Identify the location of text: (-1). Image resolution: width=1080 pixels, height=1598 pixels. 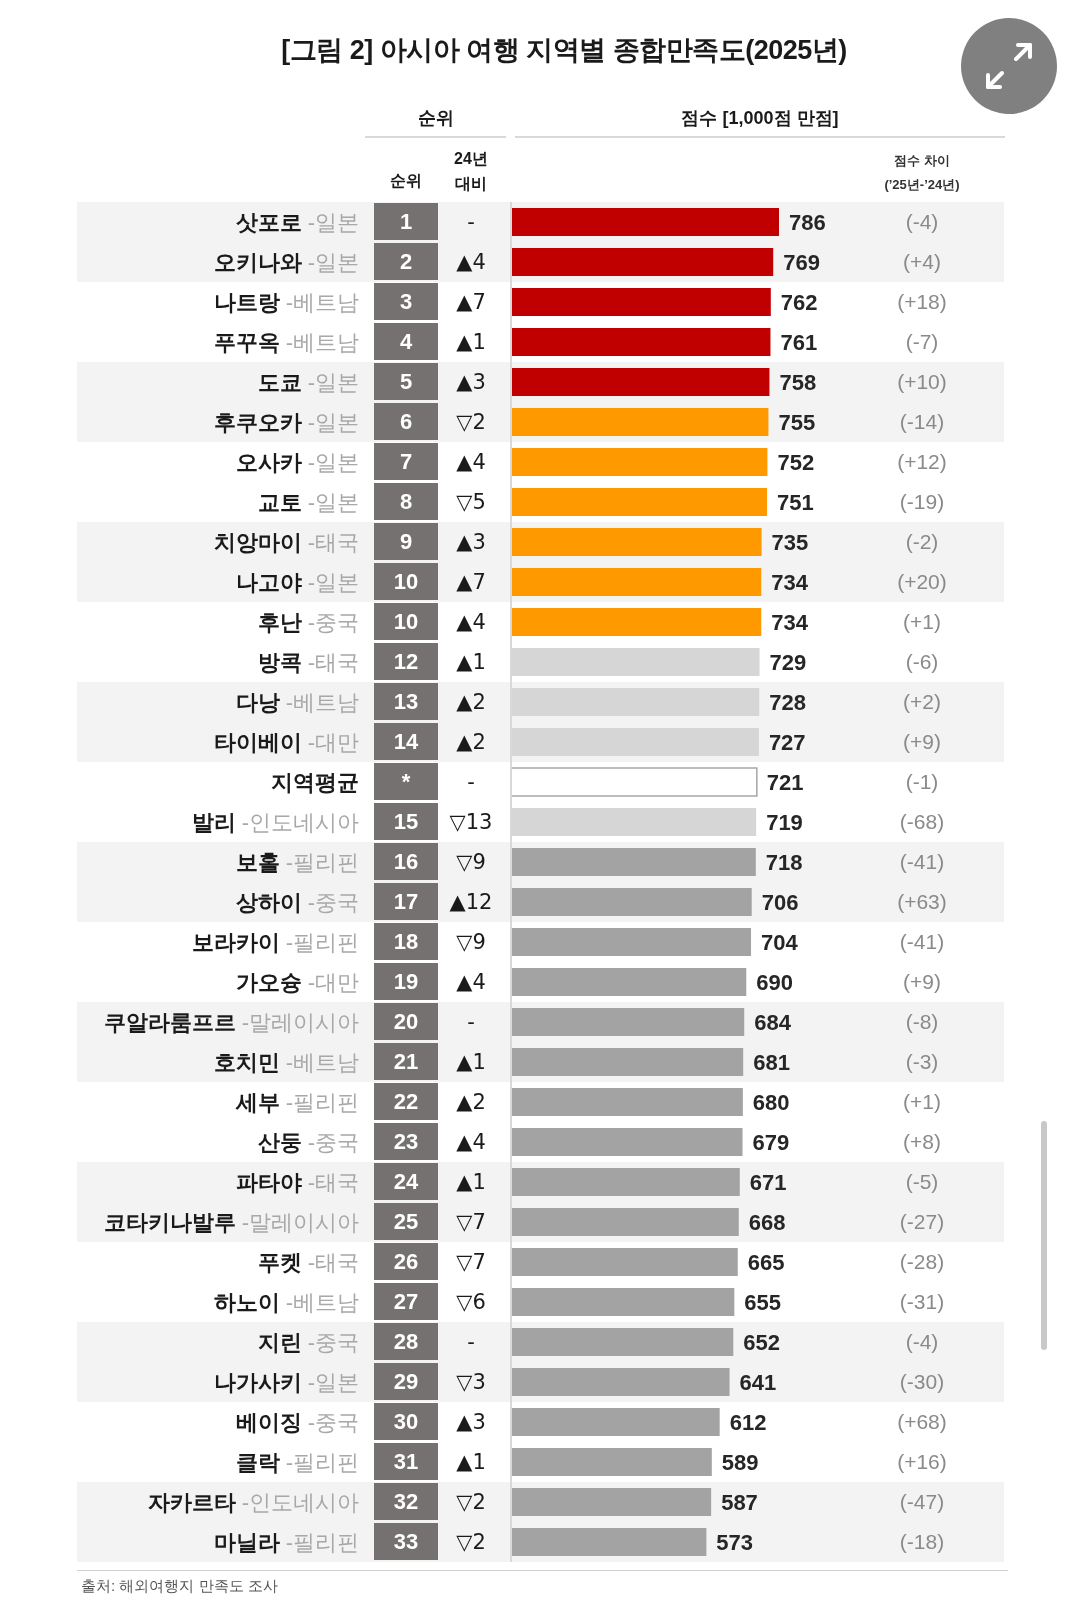
(922, 782).